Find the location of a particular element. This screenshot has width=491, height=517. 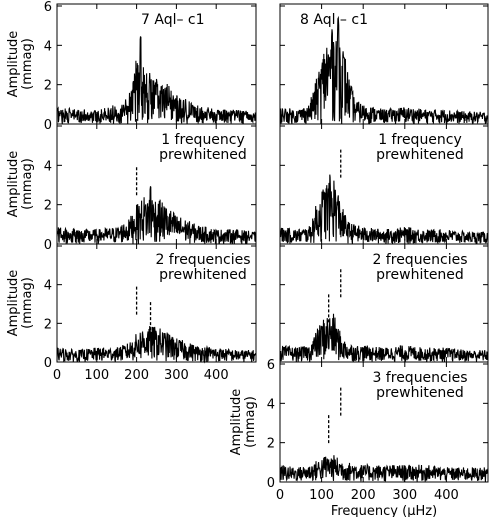

panel-5: 1 frequency prewhitened is located at coordinates (384, 184).